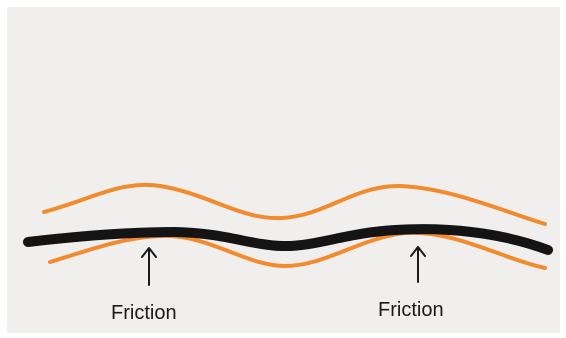 Image resolution: width=566 pixels, height=338 pixels. Describe the element at coordinates (149, 266) in the screenshot. I see `left-friction-arrow` at that location.